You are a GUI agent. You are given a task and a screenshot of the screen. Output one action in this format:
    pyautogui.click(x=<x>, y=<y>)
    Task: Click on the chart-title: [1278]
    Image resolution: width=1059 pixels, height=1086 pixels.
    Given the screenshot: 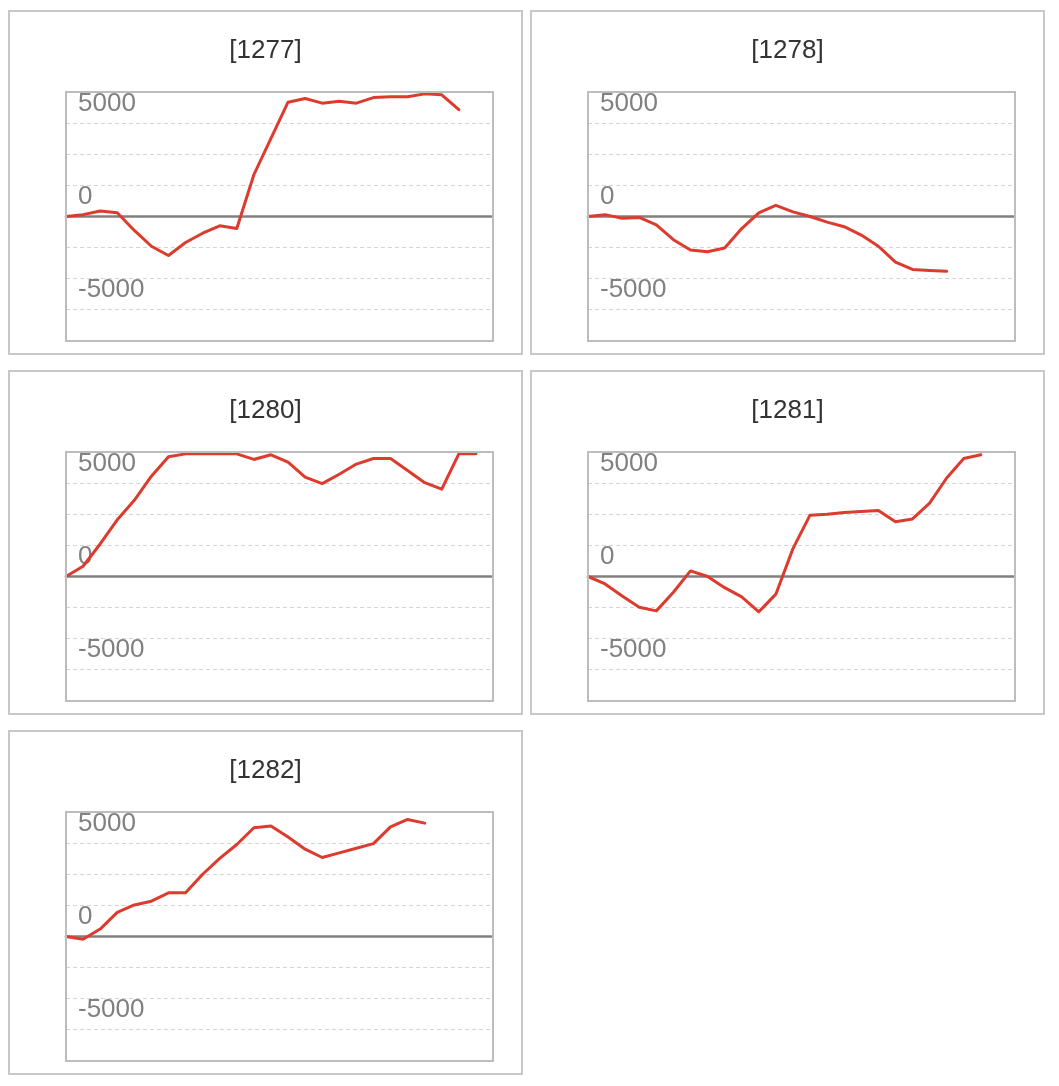 What is the action you would take?
    pyautogui.click(x=787, y=49)
    